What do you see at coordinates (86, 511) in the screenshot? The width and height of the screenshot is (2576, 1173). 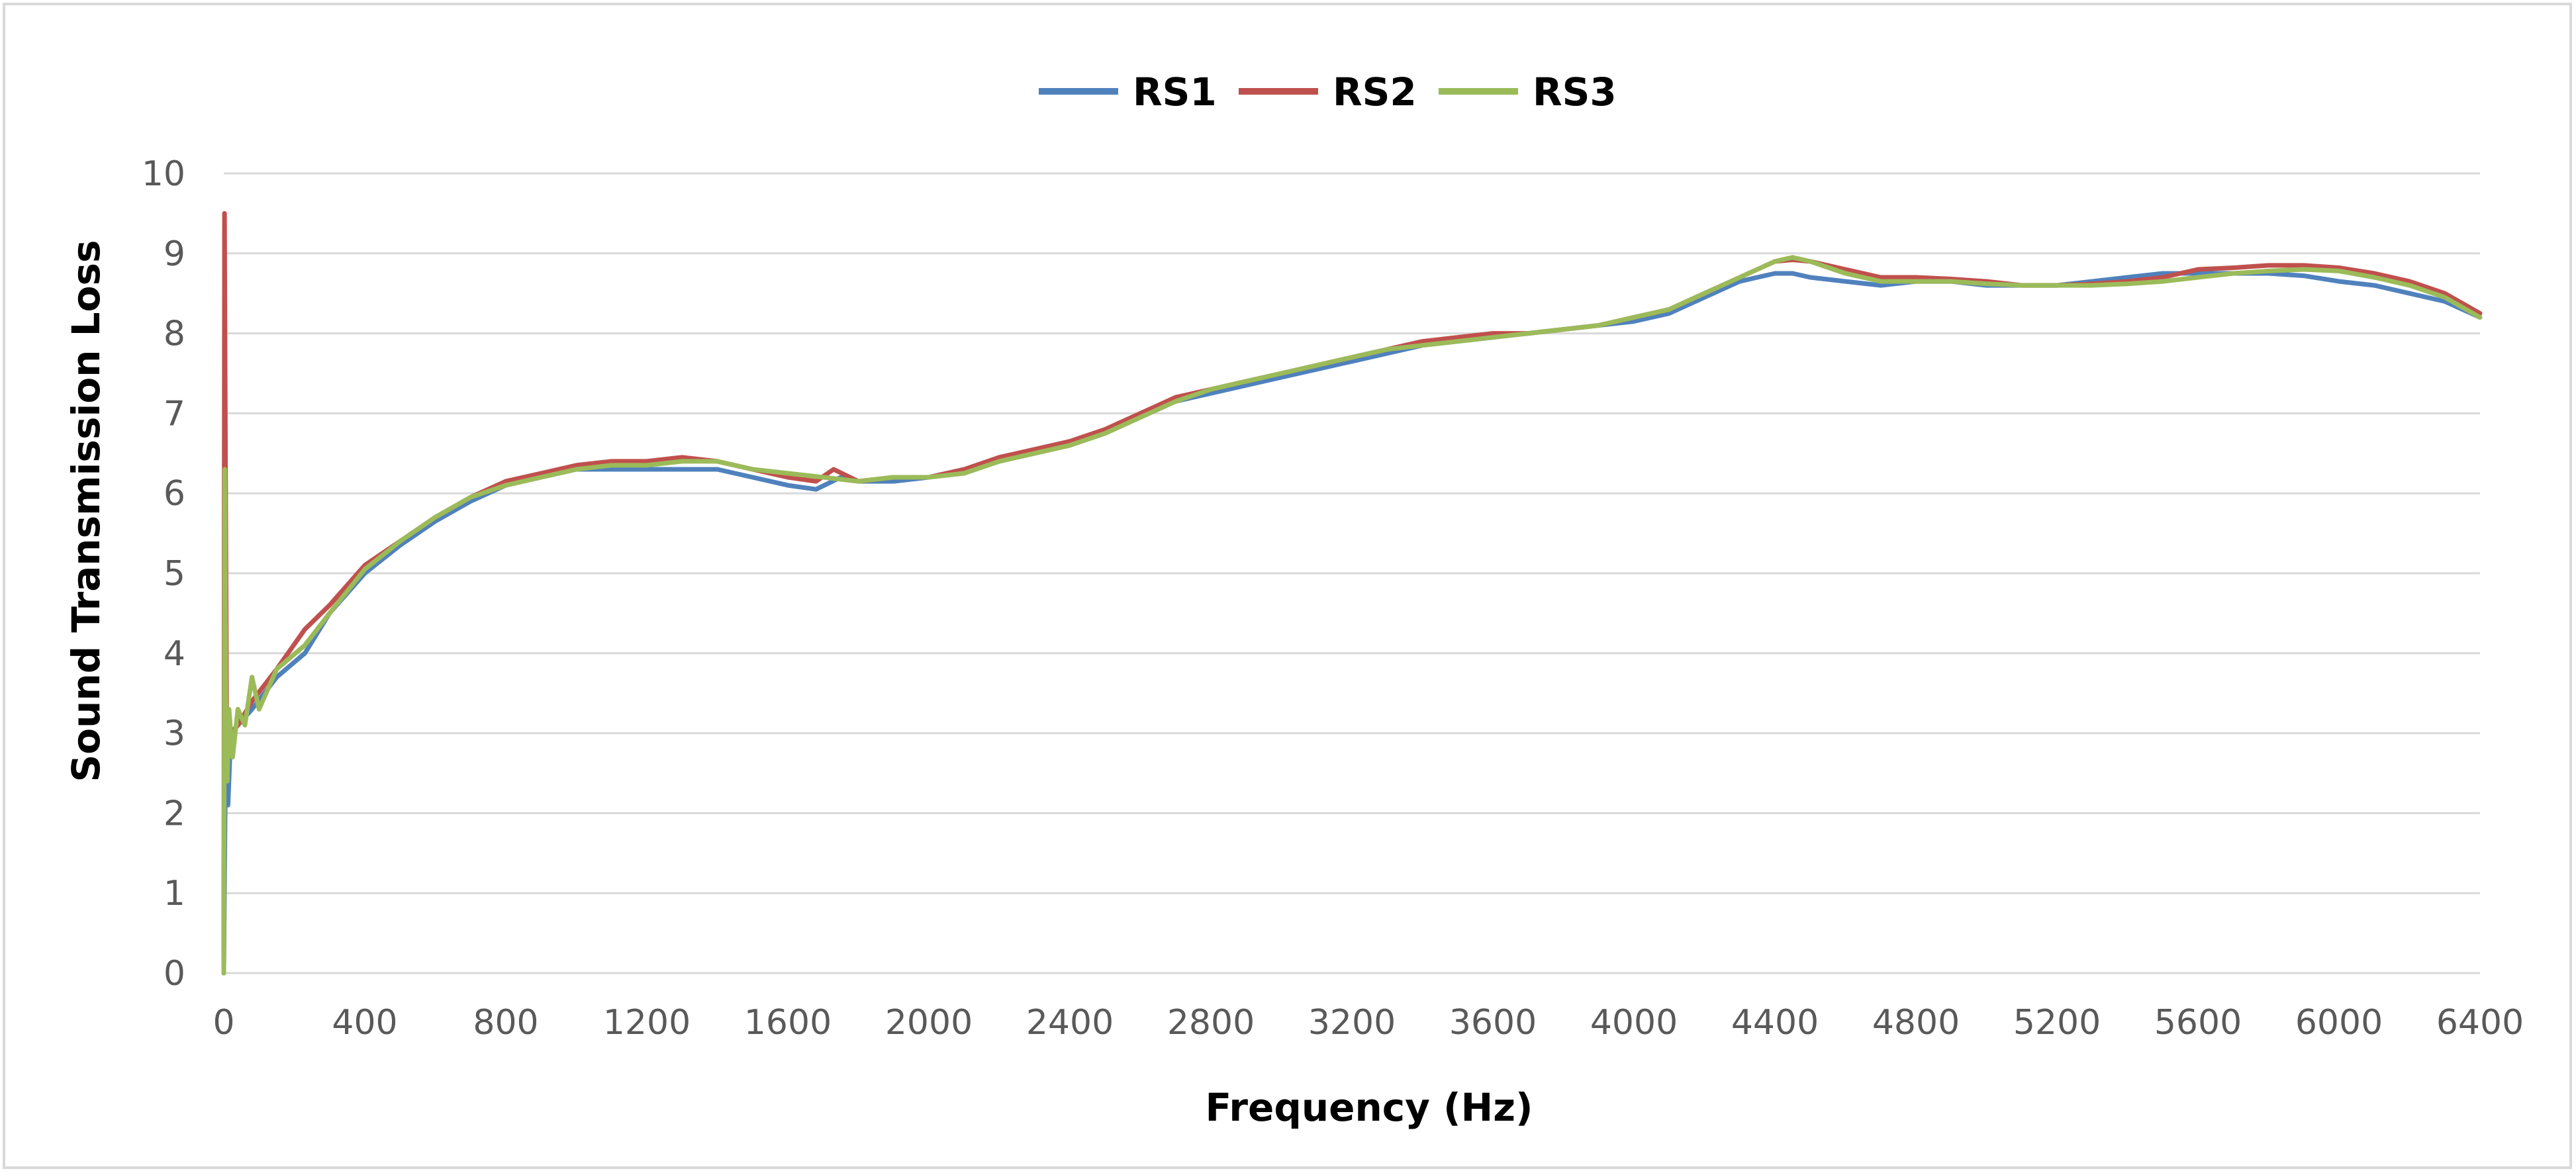 I see `y-axis-title: Sound Transmission Loss` at bounding box center [86, 511].